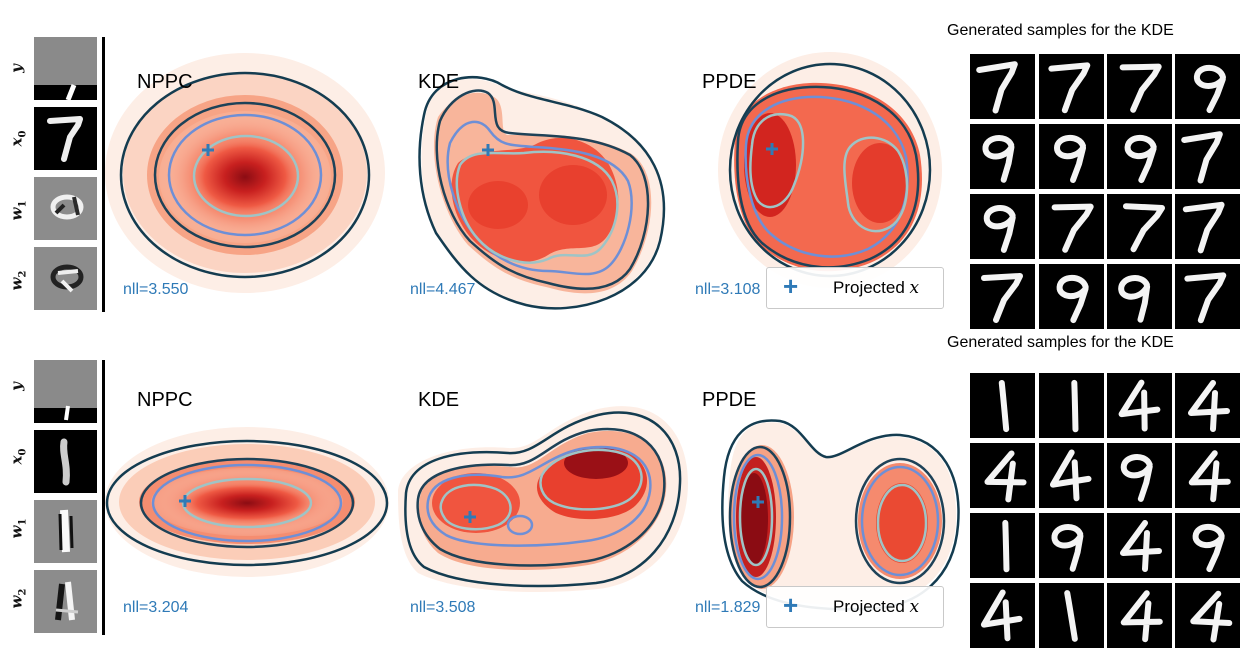  I want to click on panel-kde: KDE nll=4.467, so click(543, 175).